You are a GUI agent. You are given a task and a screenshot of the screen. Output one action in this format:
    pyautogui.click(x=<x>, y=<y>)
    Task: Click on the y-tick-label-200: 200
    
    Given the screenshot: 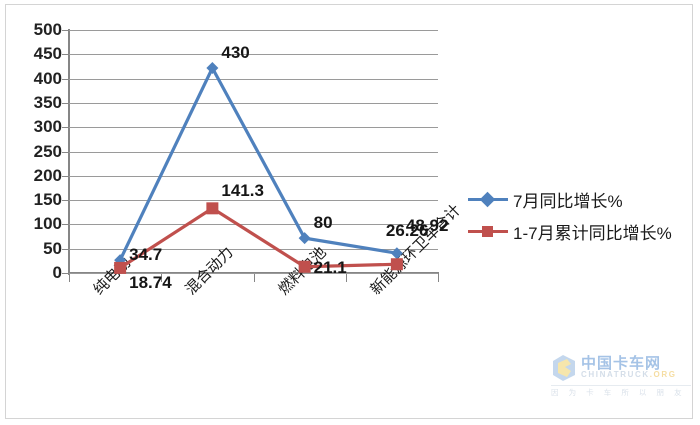 What is the action you would take?
    pyautogui.click(x=47, y=175)
    